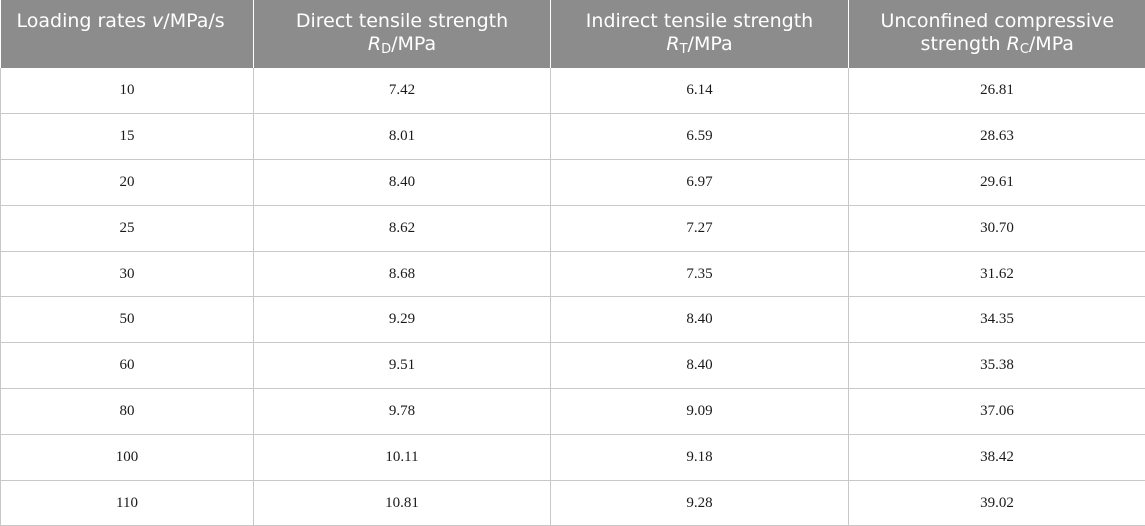 The width and height of the screenshot is (1145, 526). I want to click on header-loading-rate: Loading rates v/MPa/s, so click(127, 34).